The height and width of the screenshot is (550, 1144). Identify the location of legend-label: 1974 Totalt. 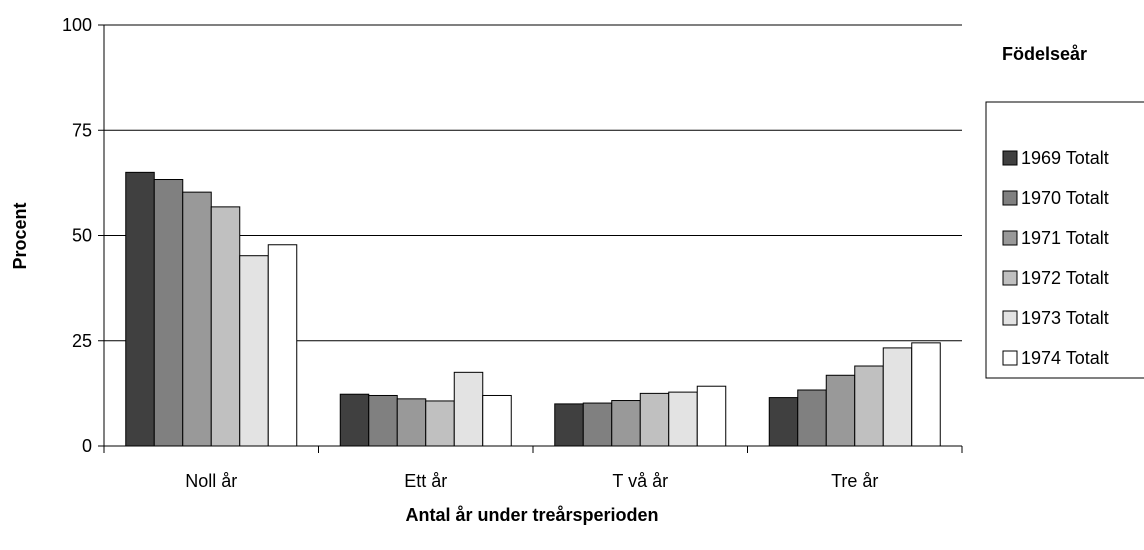
(1065, 358).